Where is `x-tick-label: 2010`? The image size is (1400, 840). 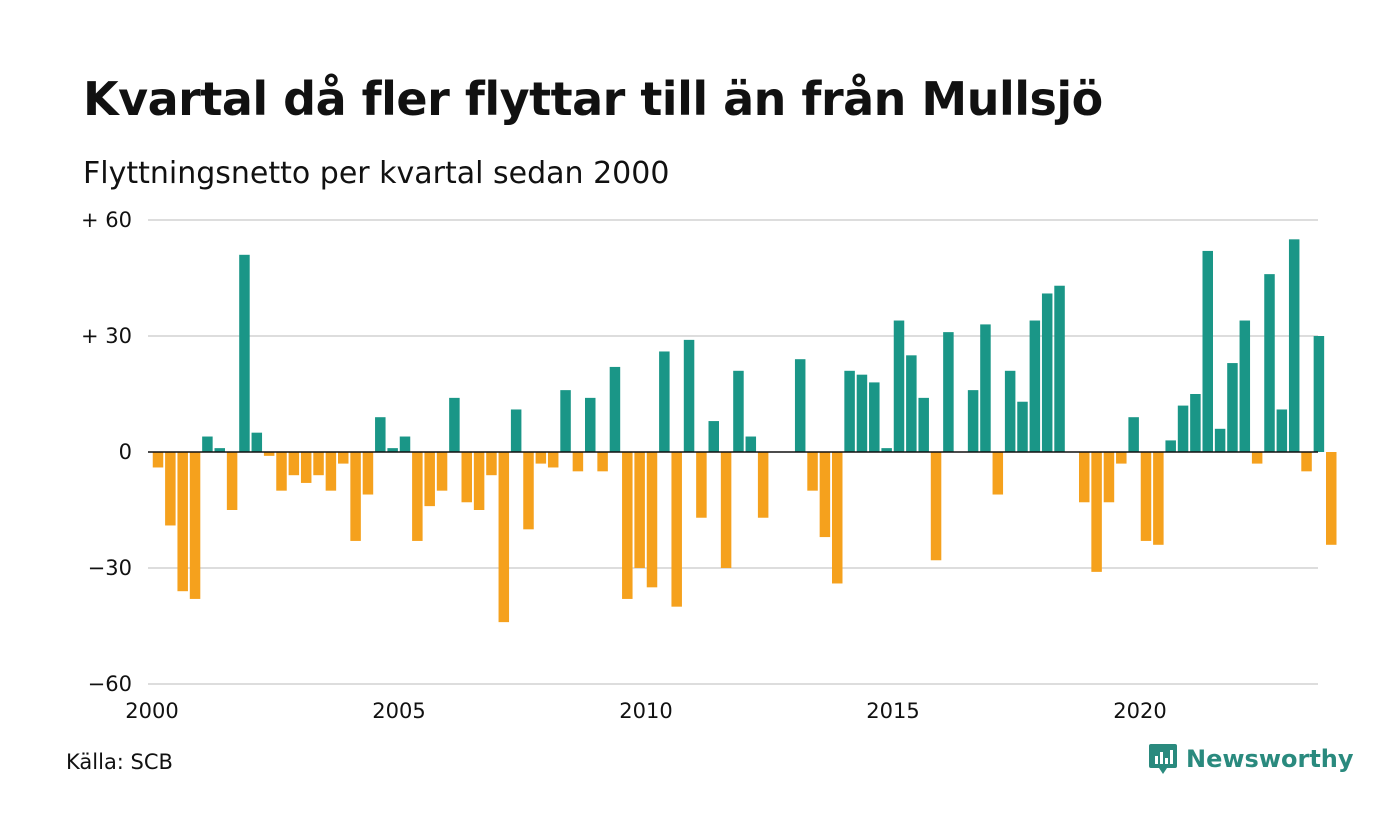 x-tick-label: 2010 is located at coordinates (645, 711).